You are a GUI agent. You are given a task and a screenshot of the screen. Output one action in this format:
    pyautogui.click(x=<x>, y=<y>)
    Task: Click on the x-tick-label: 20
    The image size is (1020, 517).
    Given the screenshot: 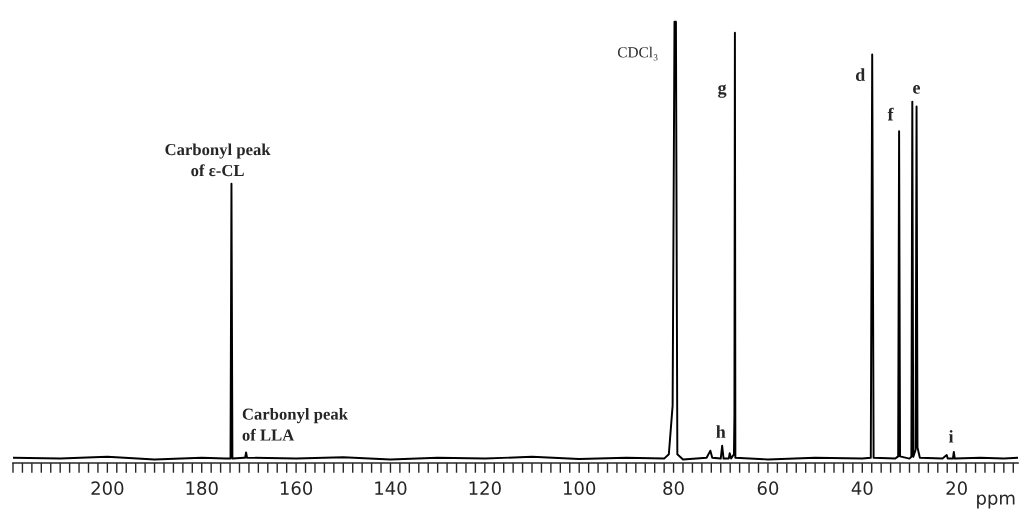 What is the action you would take?
    pyautogui.click(x=956, y=488)
    